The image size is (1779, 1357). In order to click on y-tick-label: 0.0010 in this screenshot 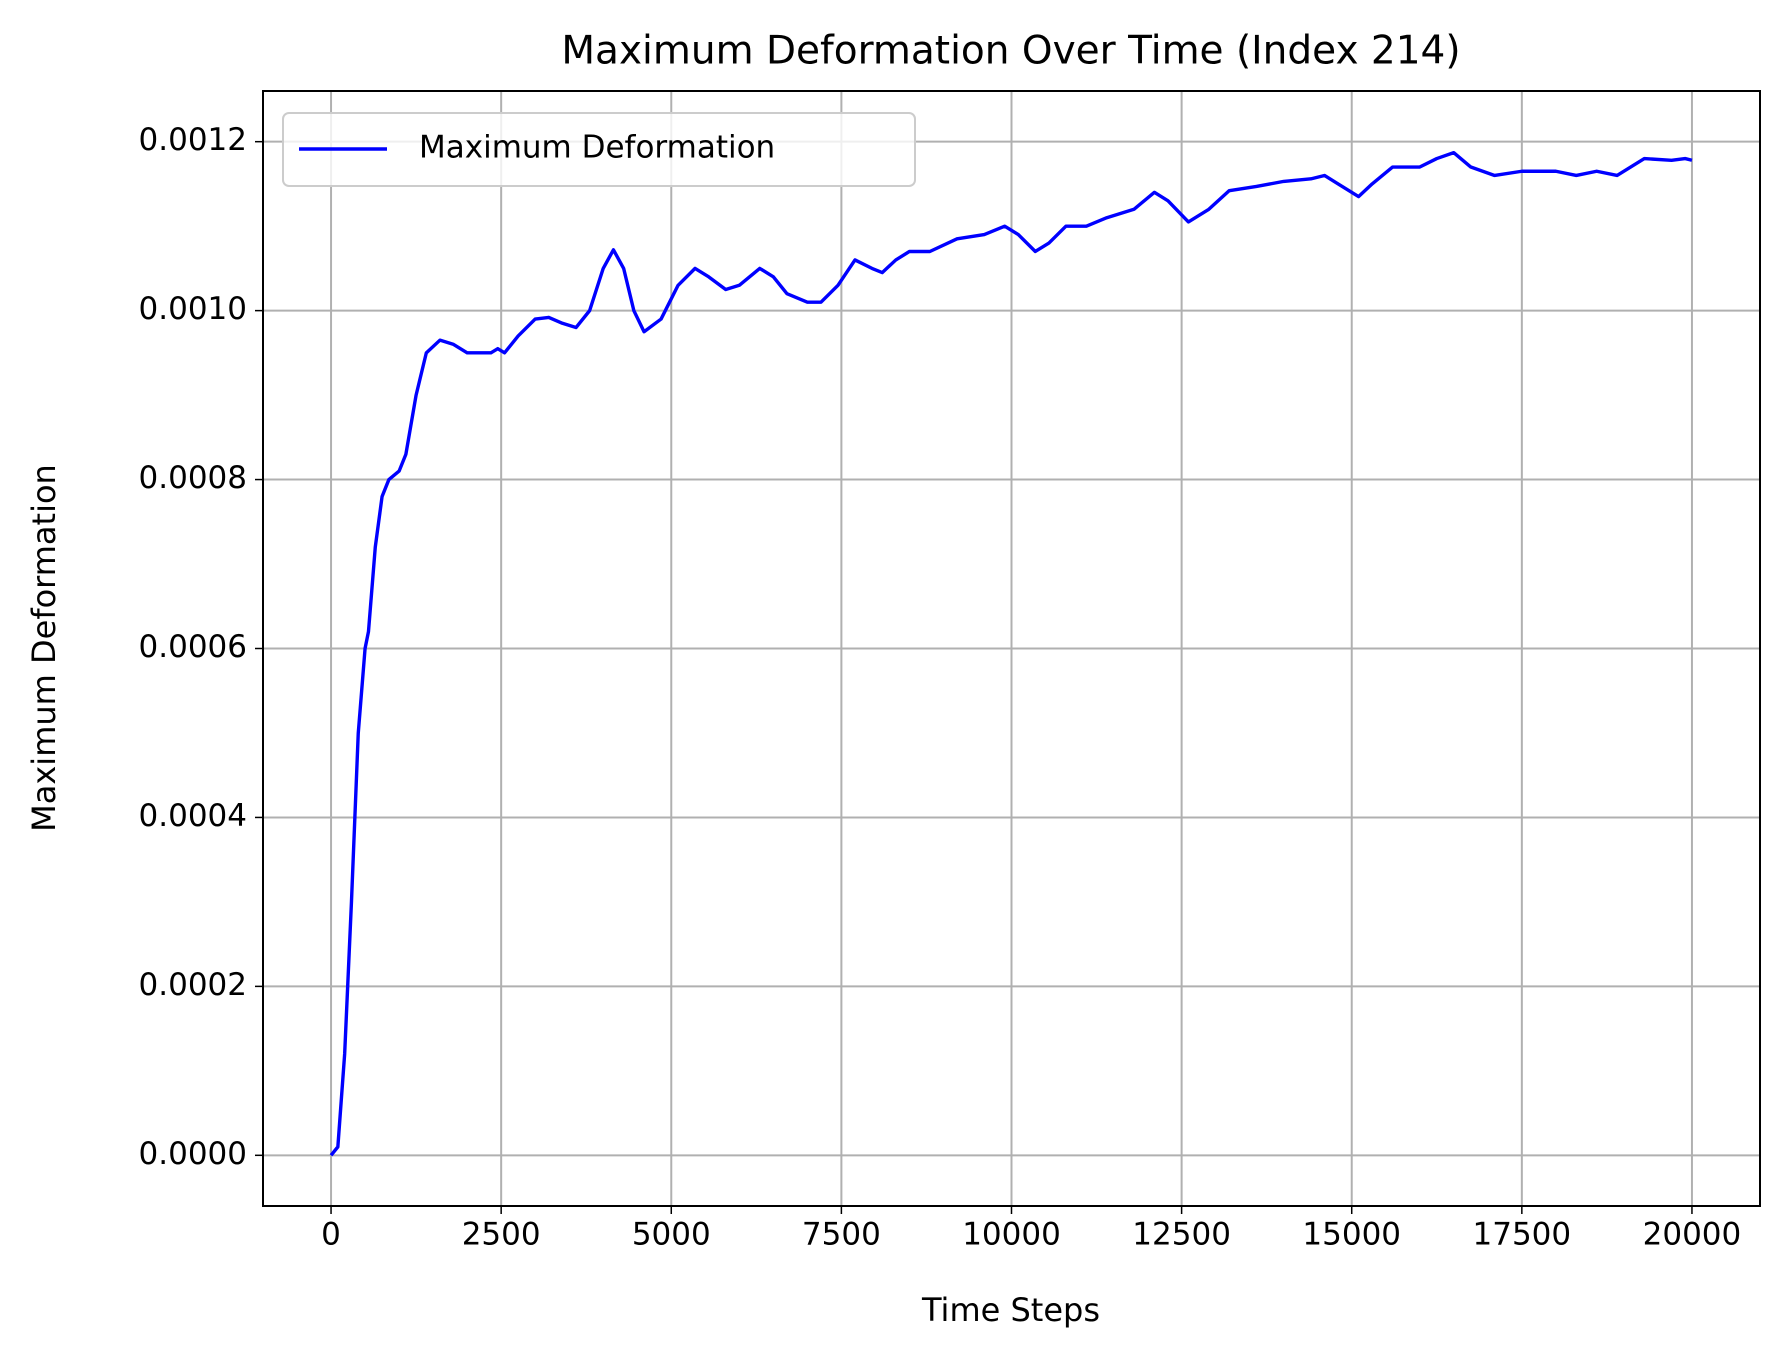, I will do `click(193, 309)`.